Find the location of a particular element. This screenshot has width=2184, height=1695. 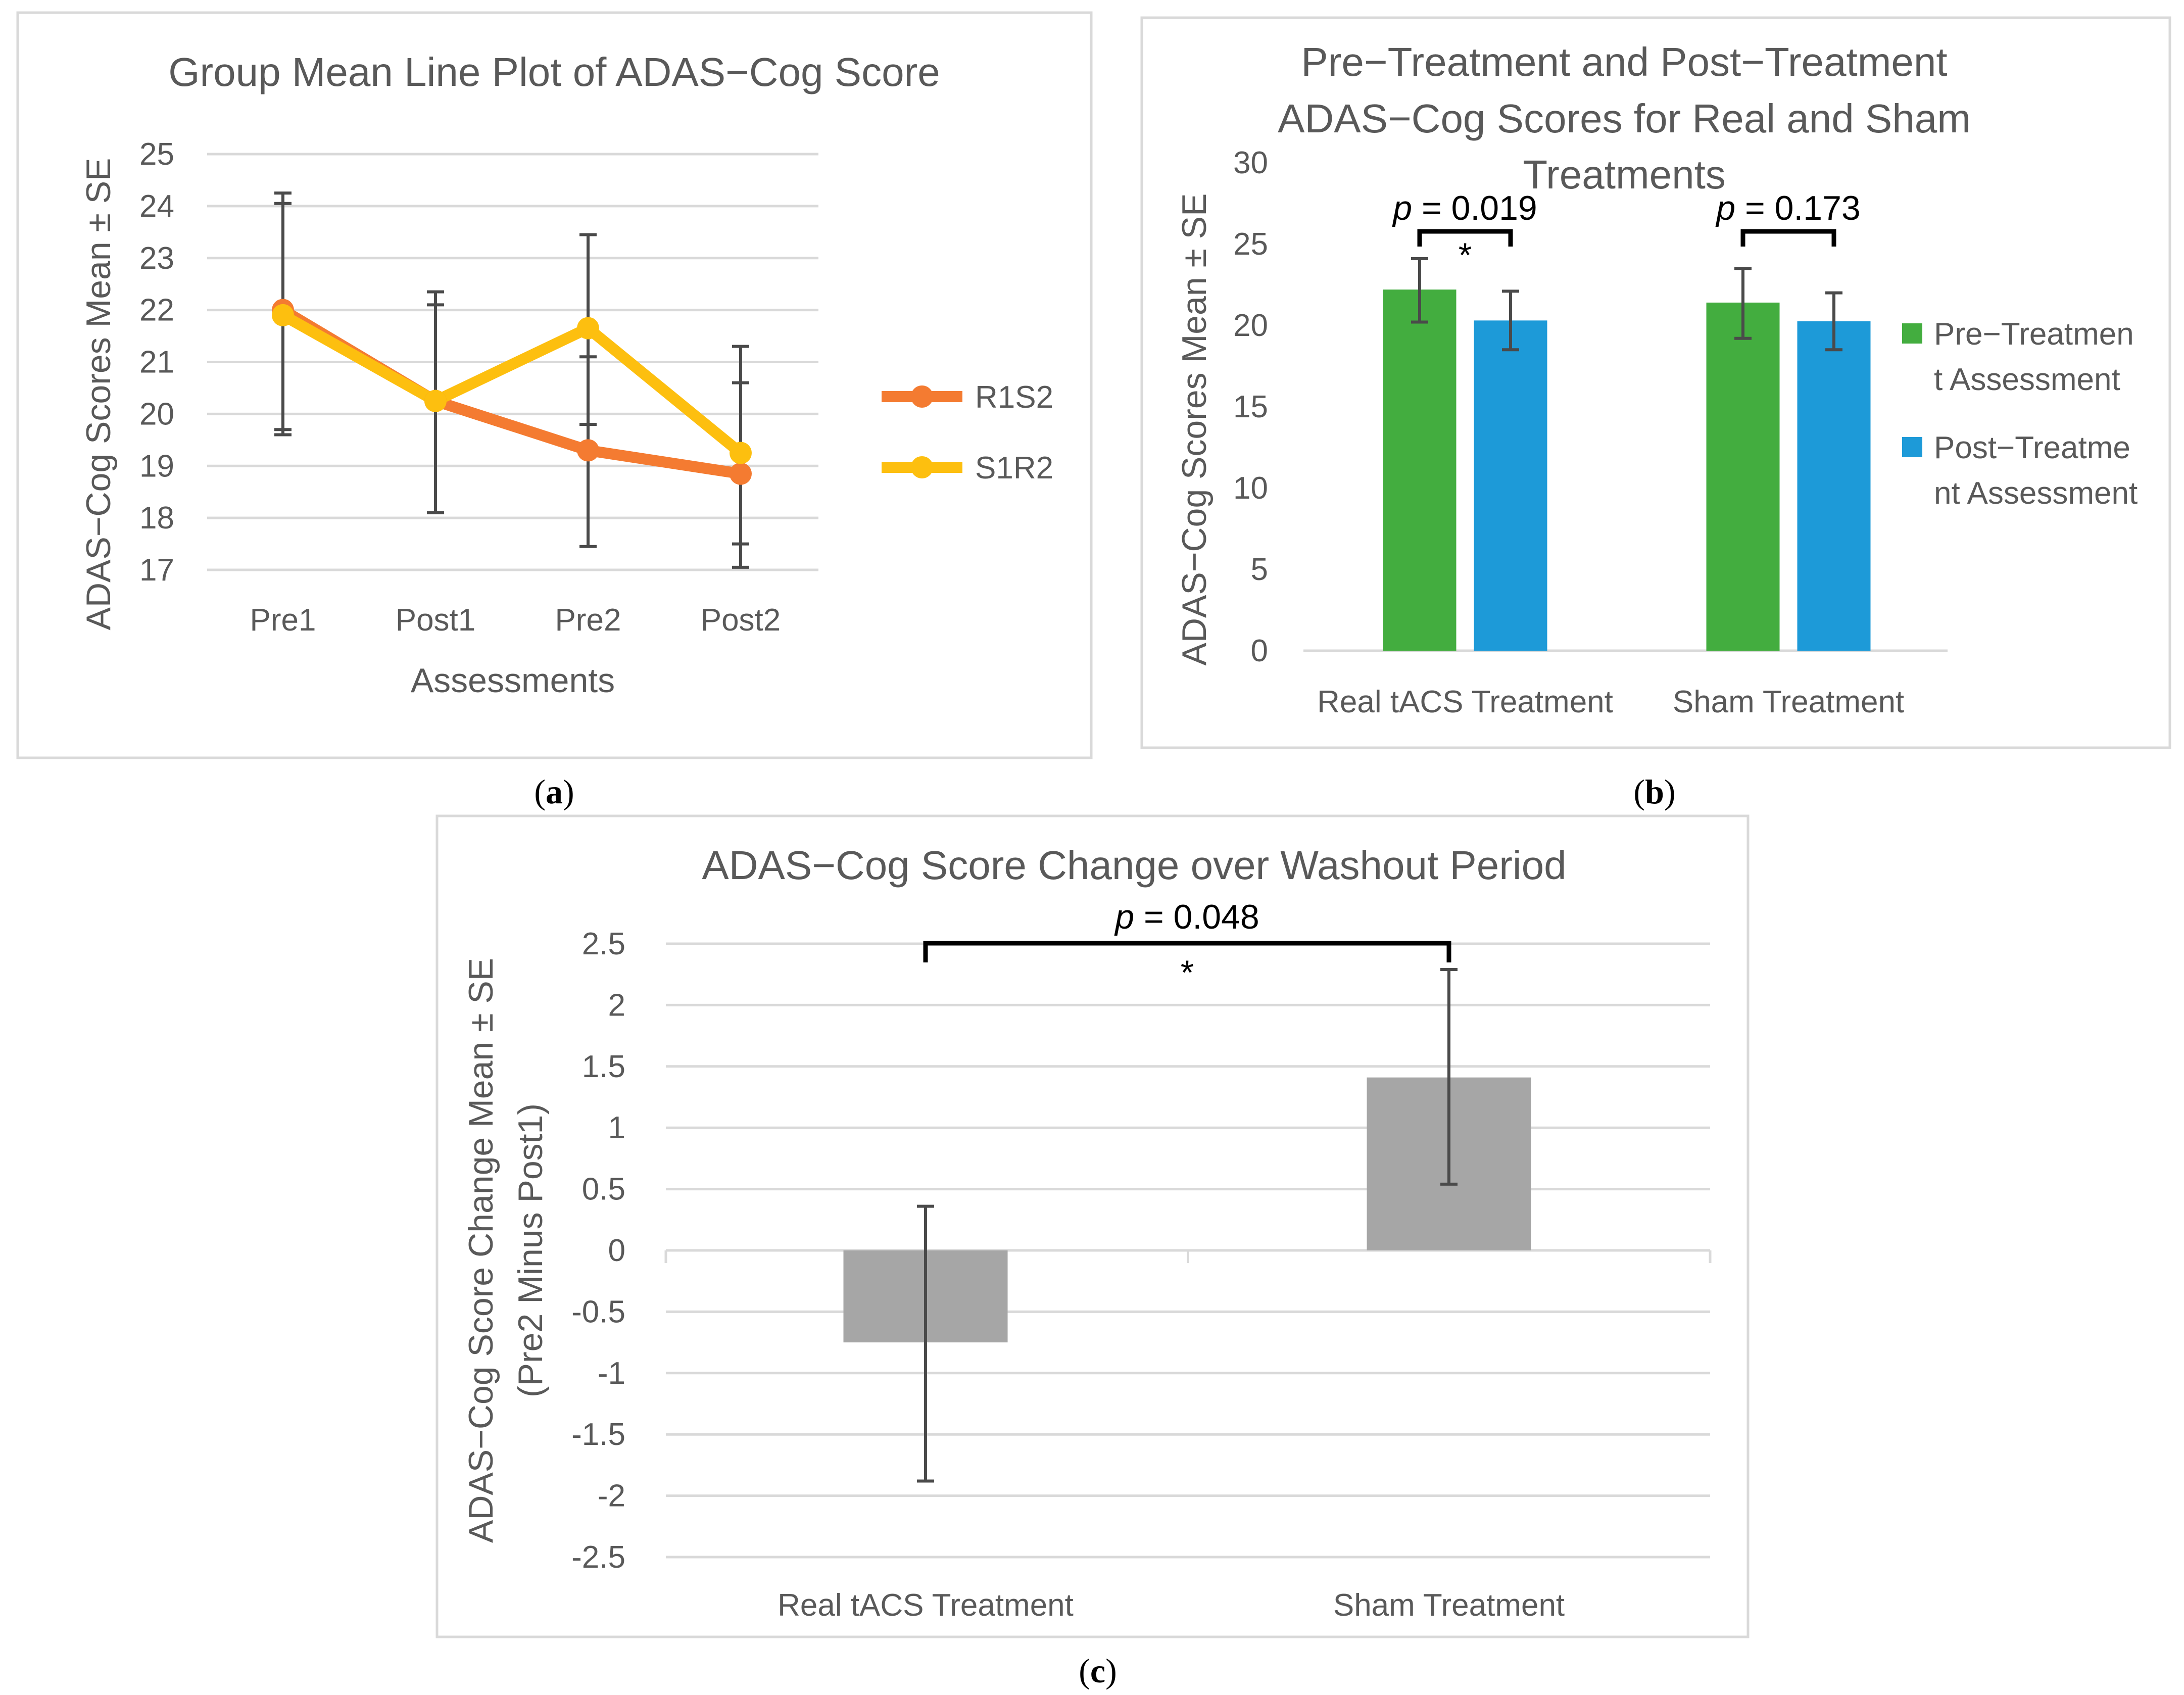

panel-c-x-tick-label: Real tACS Treatment is located at coordinates (926, 1605).